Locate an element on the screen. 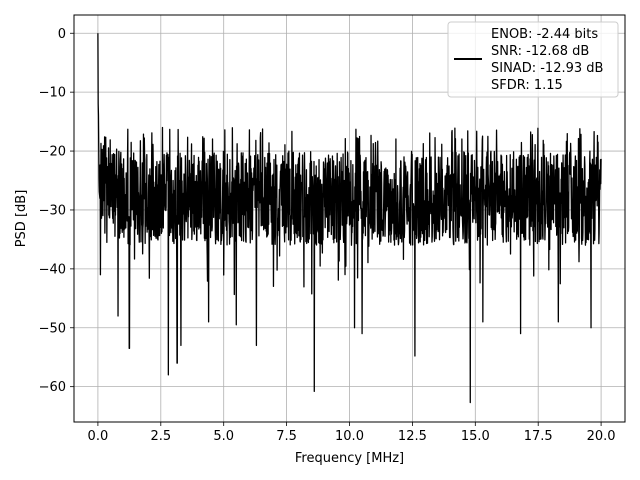 The width and height of the screenshot is (640, 480). legend-box is located at coordinates (533, 59).